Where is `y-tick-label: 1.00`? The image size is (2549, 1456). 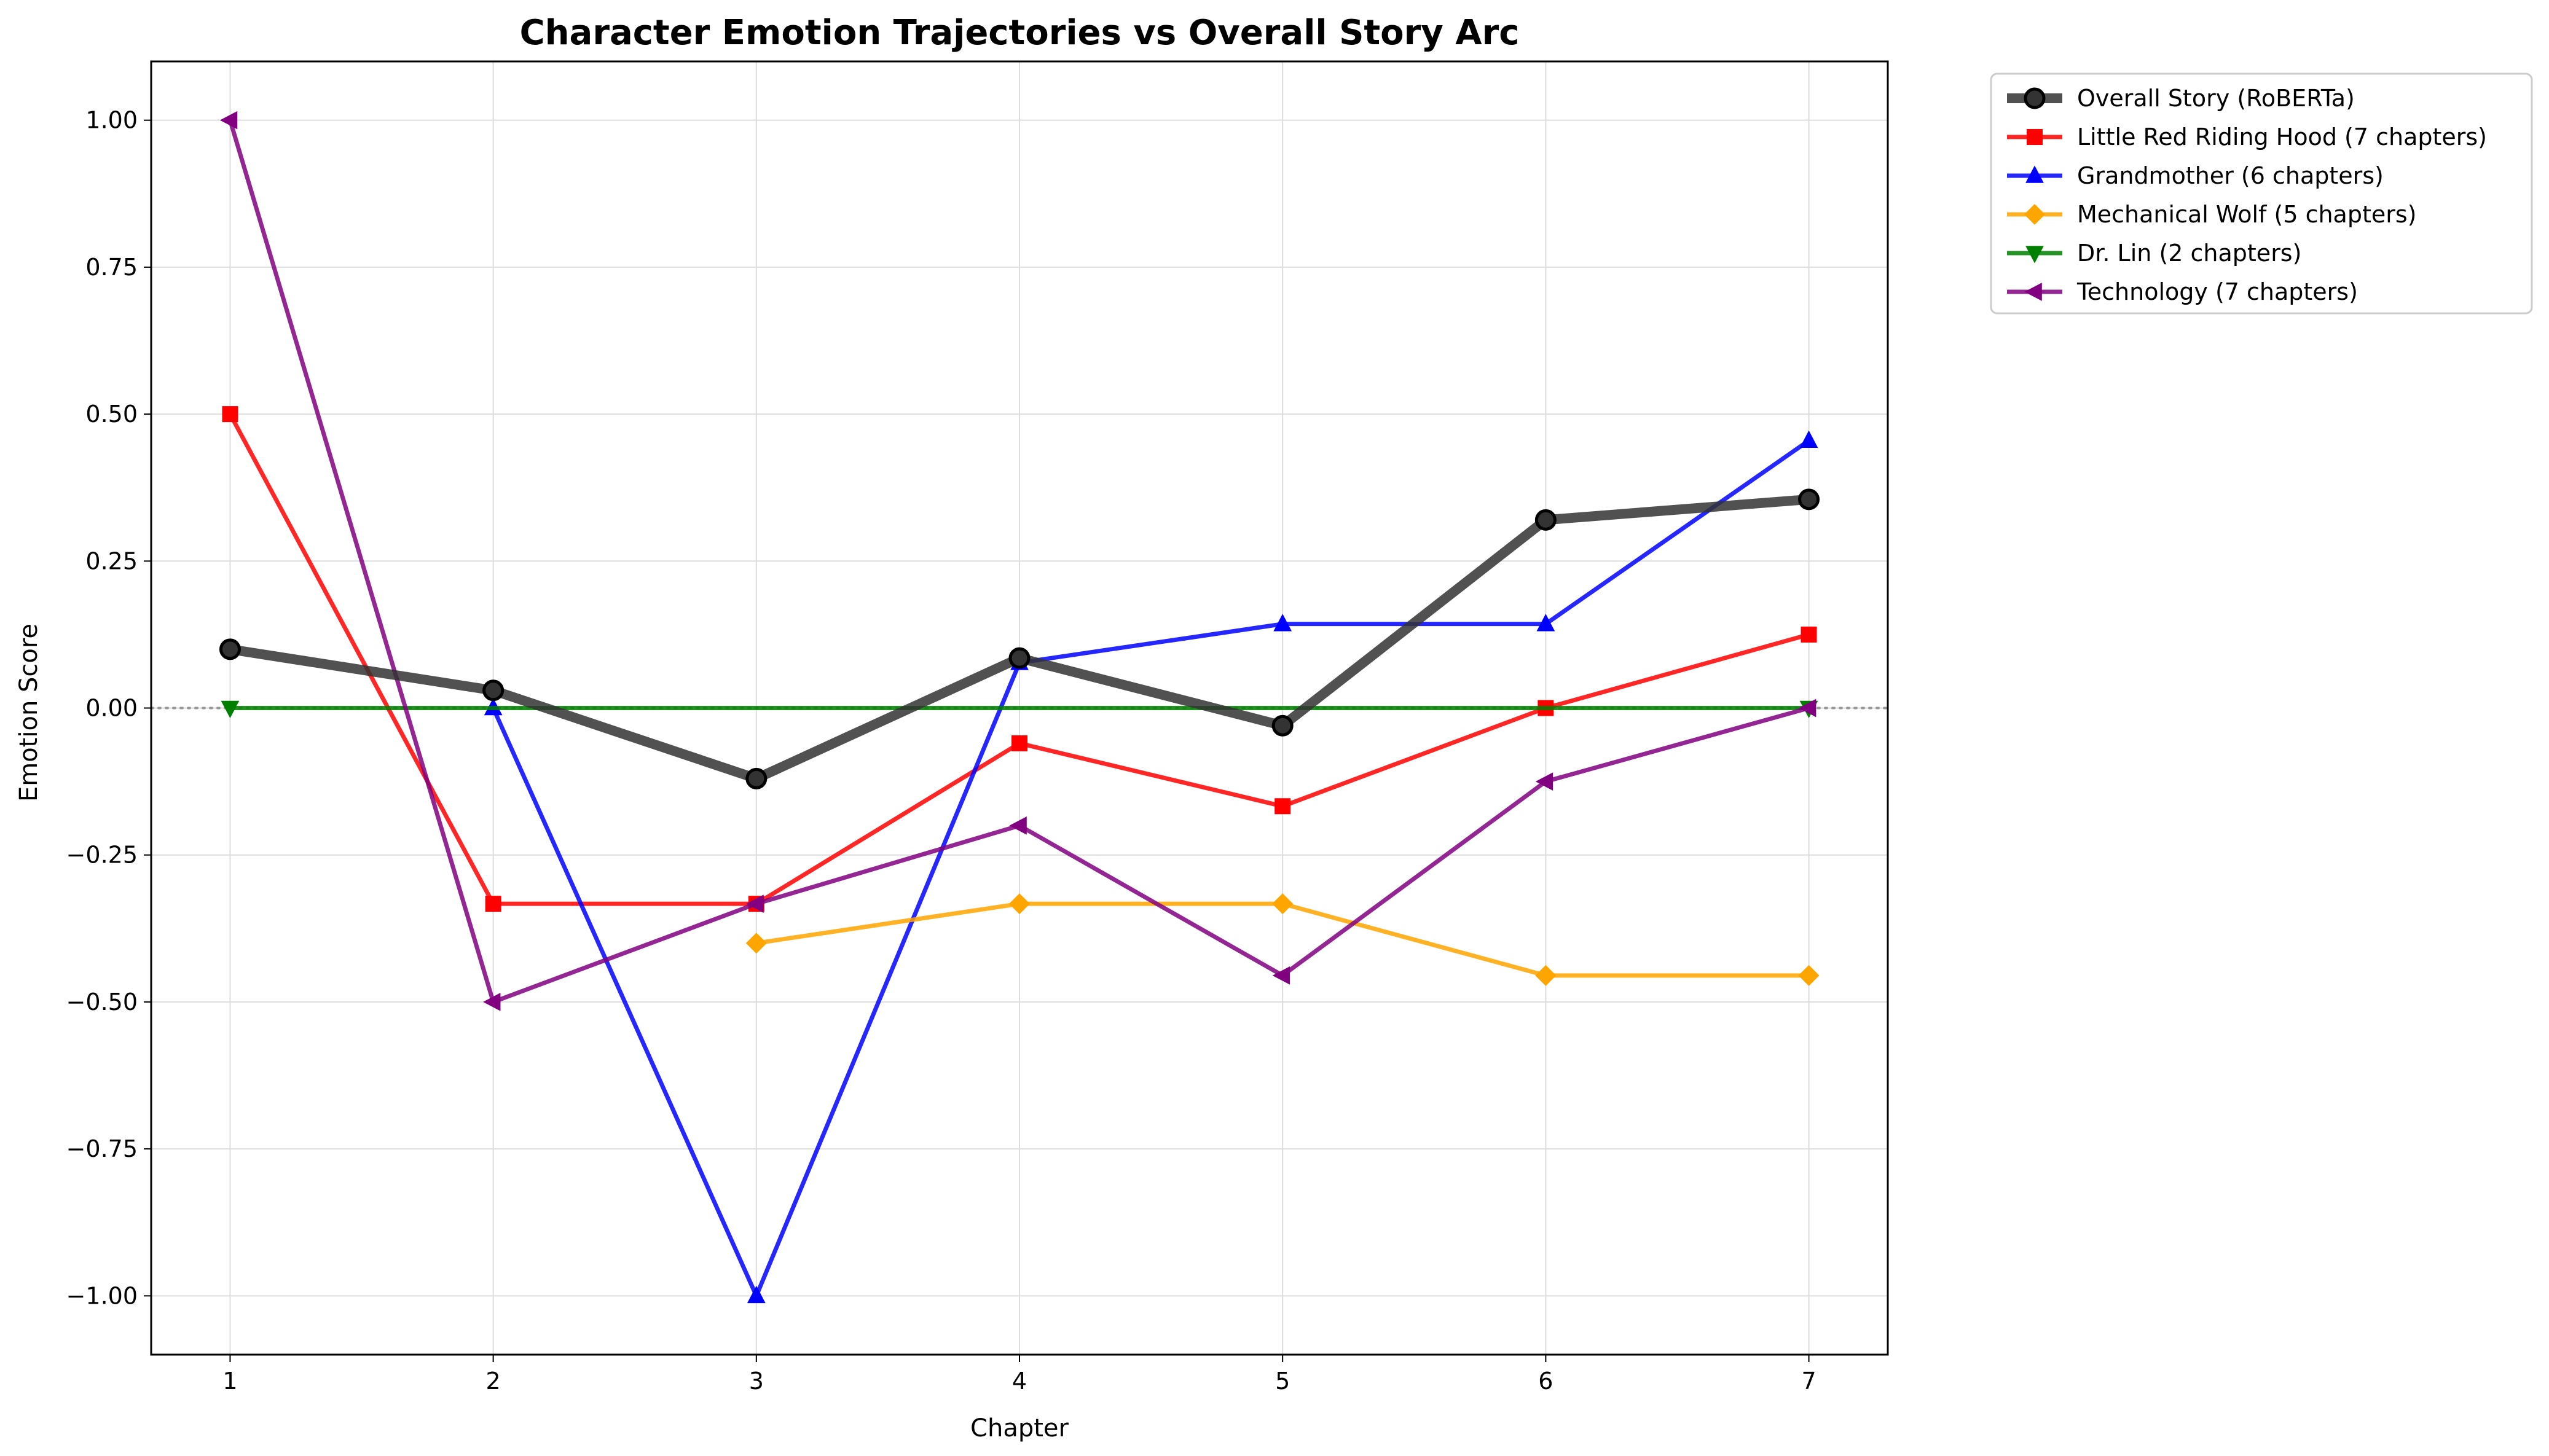 y-tick-label: 1.00 is located at coordinates (111, 120).